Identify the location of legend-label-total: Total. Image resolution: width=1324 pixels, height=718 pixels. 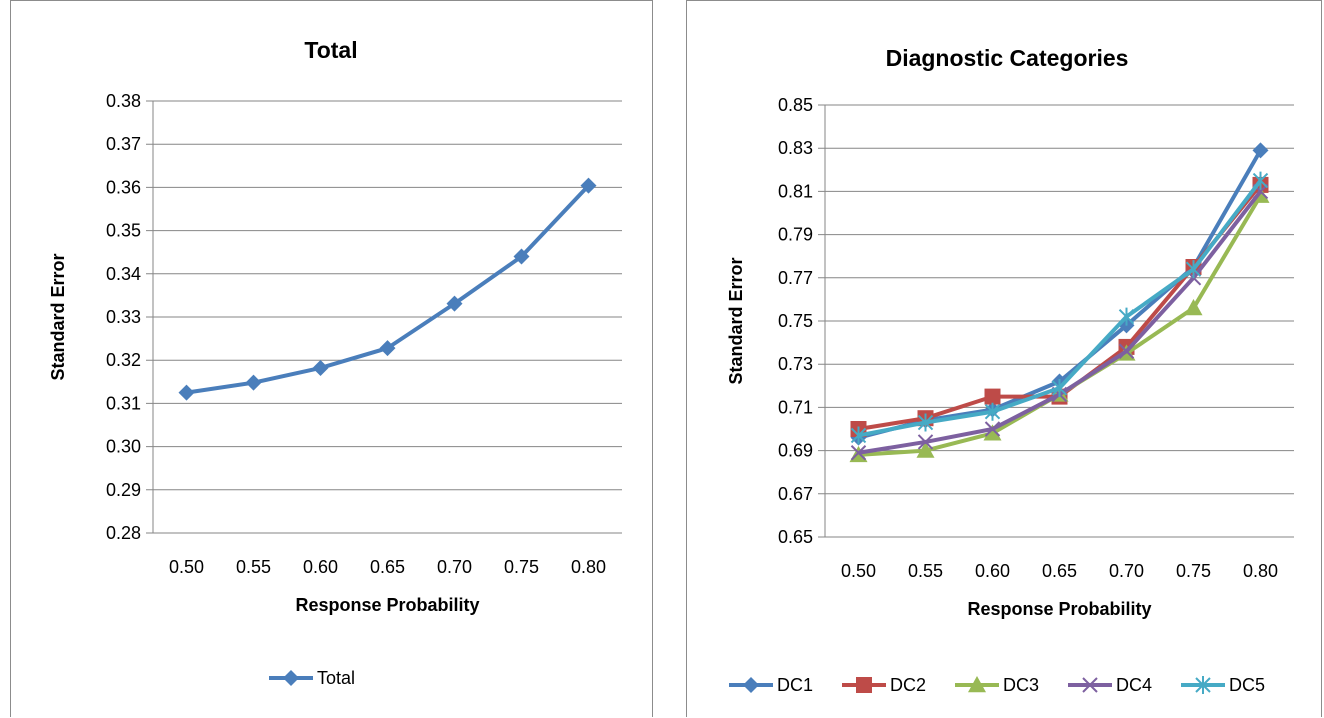
(336, 678).